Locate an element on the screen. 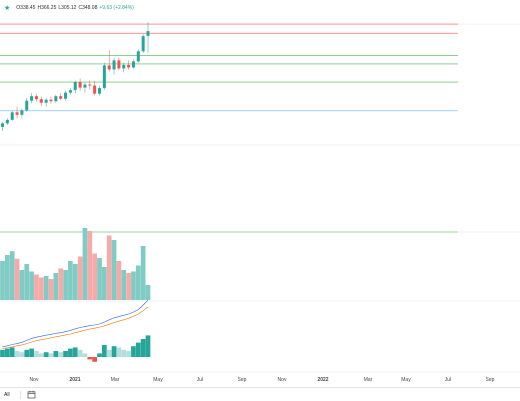  moving-average-series is located at coordinates (75, 324).